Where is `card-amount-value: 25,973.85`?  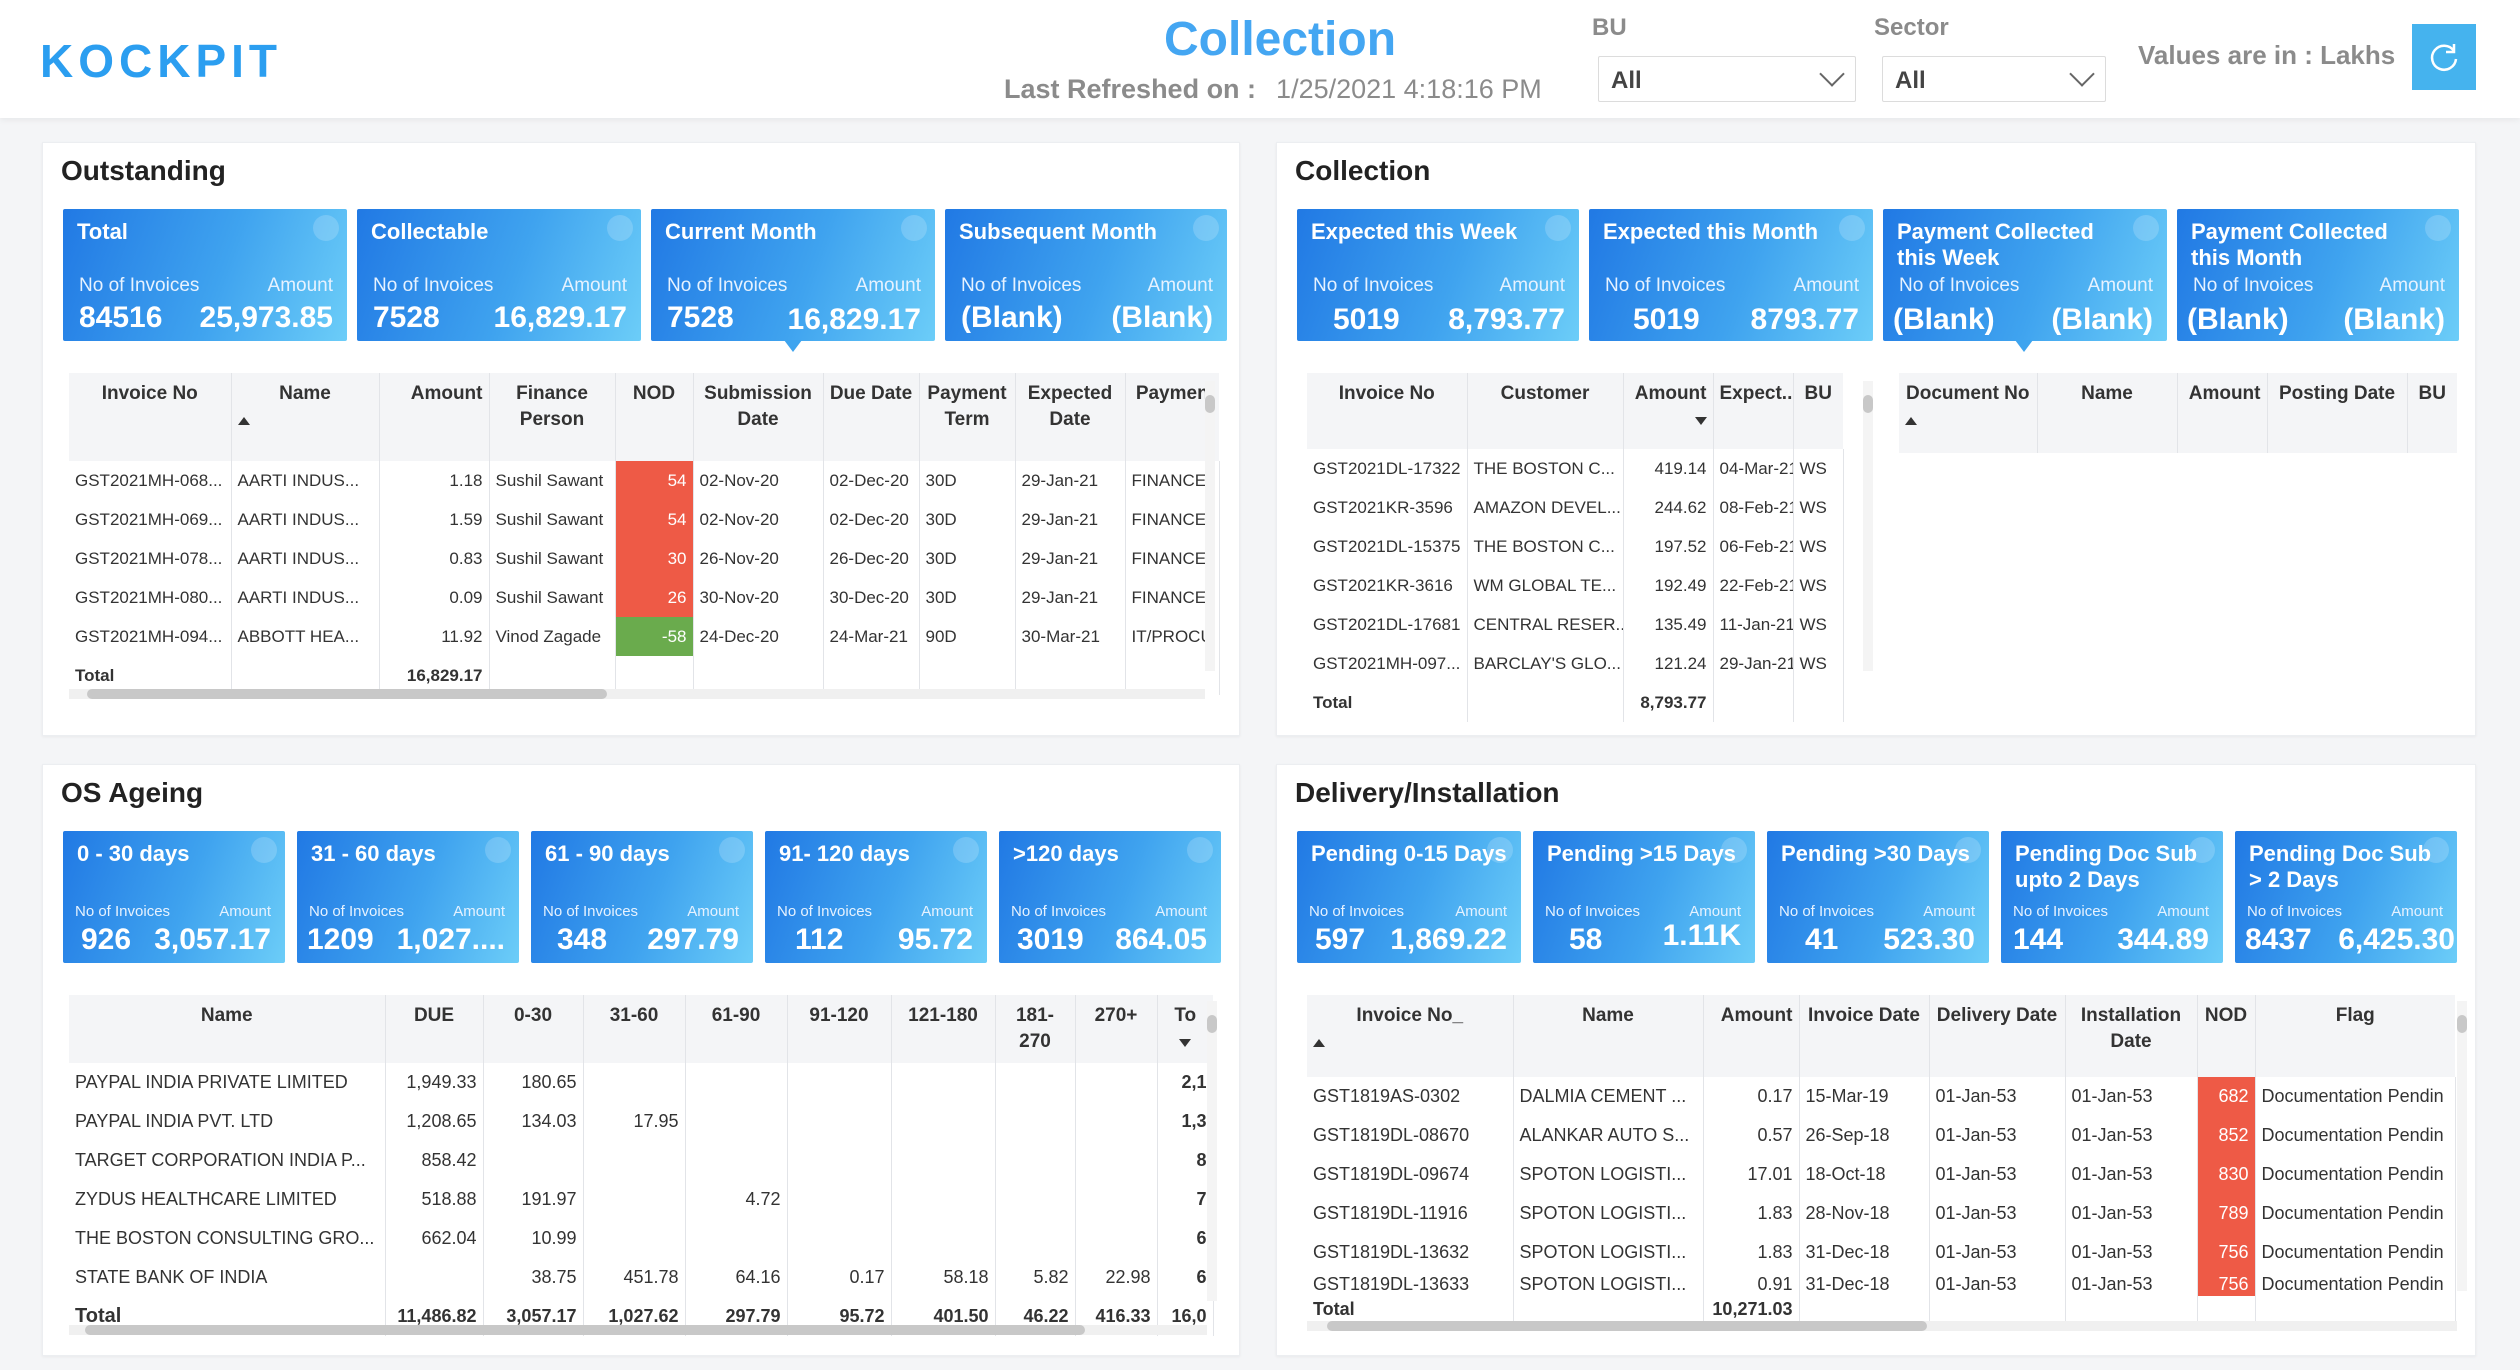
card-amount-value: 25,973.85 is located at coordinates (266, 317).